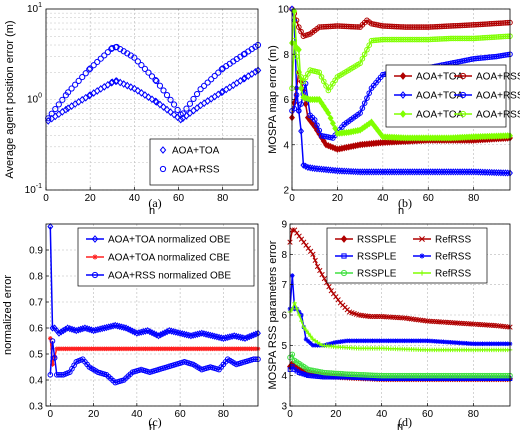 The image size is (520, 431). What do you see at coordinates (487, 77) in the screenshot?
I see `legend-item: AOA+RSS` at bounding box center [487, 77].